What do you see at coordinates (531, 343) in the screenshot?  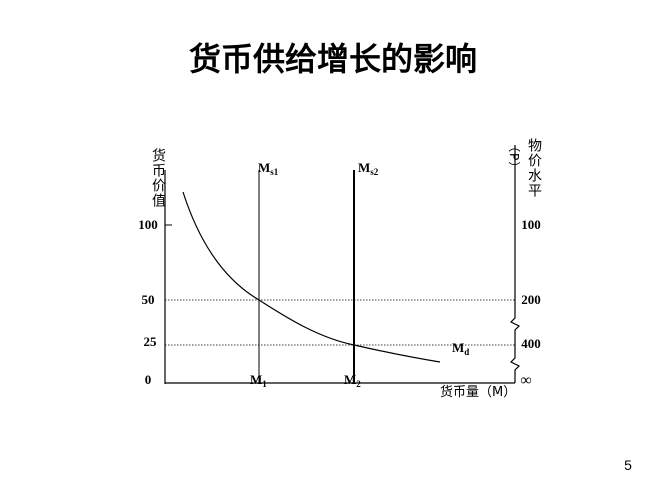 I see `right-tick-label: 400` at bounding box center [531, 343].